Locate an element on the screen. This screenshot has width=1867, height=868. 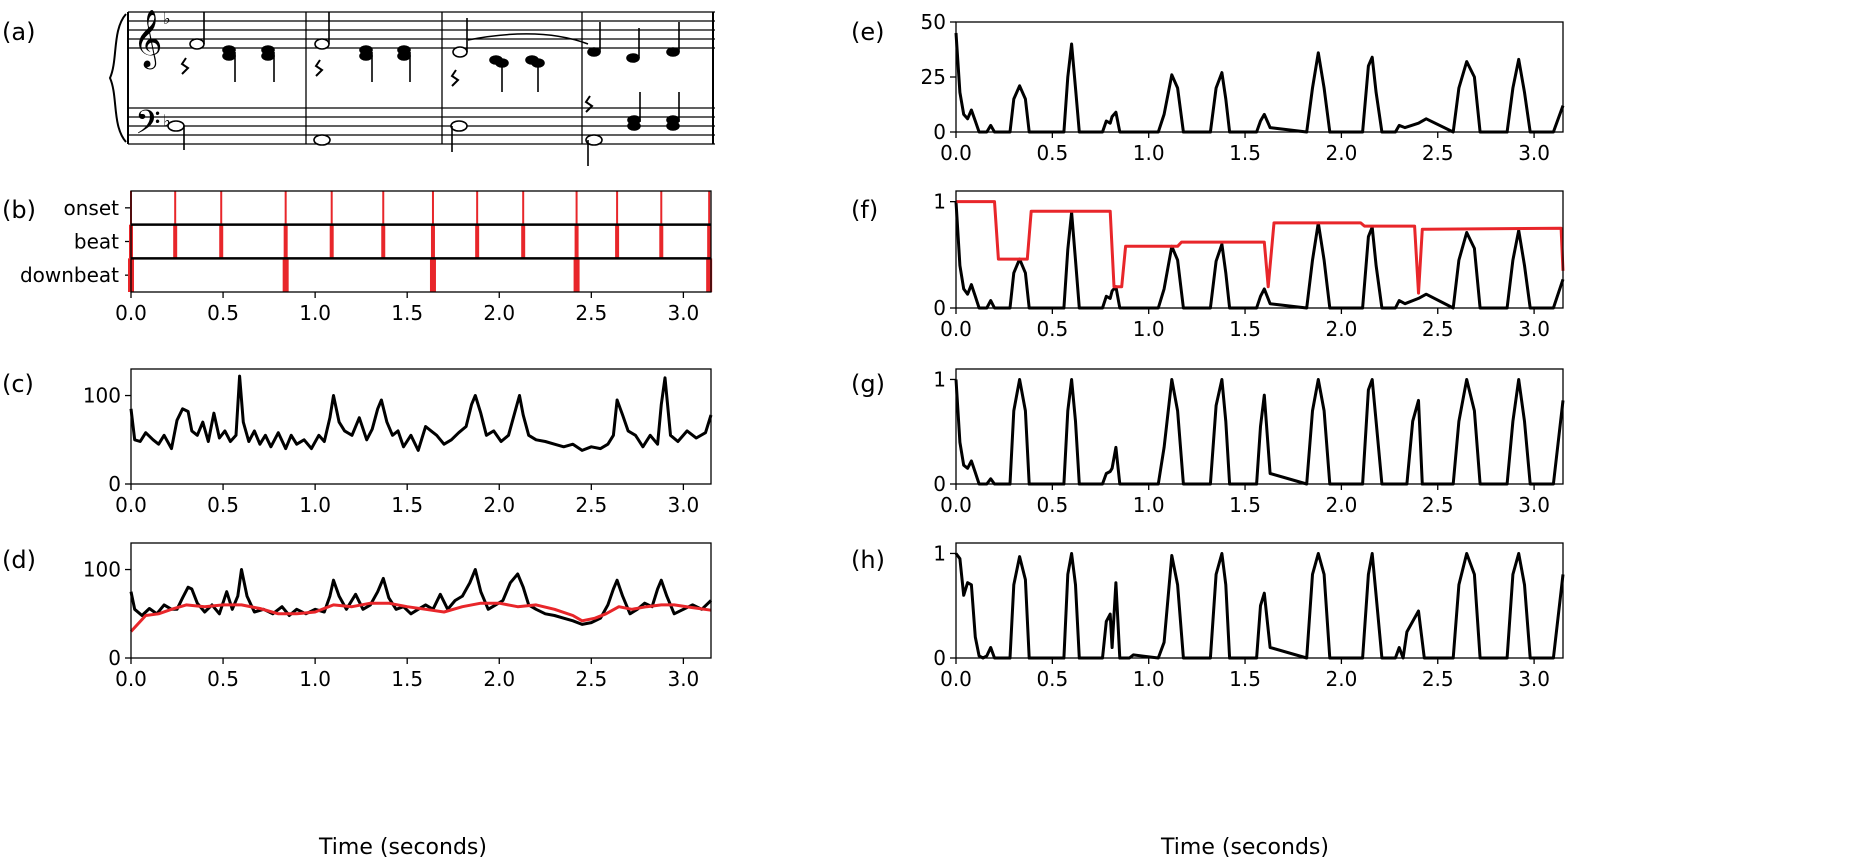
panel-label-f: (f) is located at coordinates (864, 210).